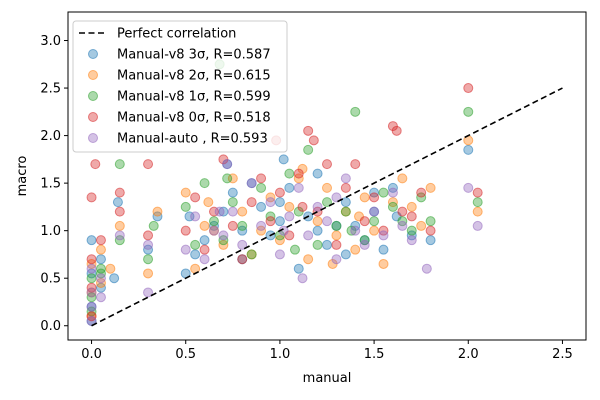 This screenshot has width=600, height=400. Describe the element at coordinates (91, 354) in the screenshot. I see `x-tick-label: 0.0` at that location.